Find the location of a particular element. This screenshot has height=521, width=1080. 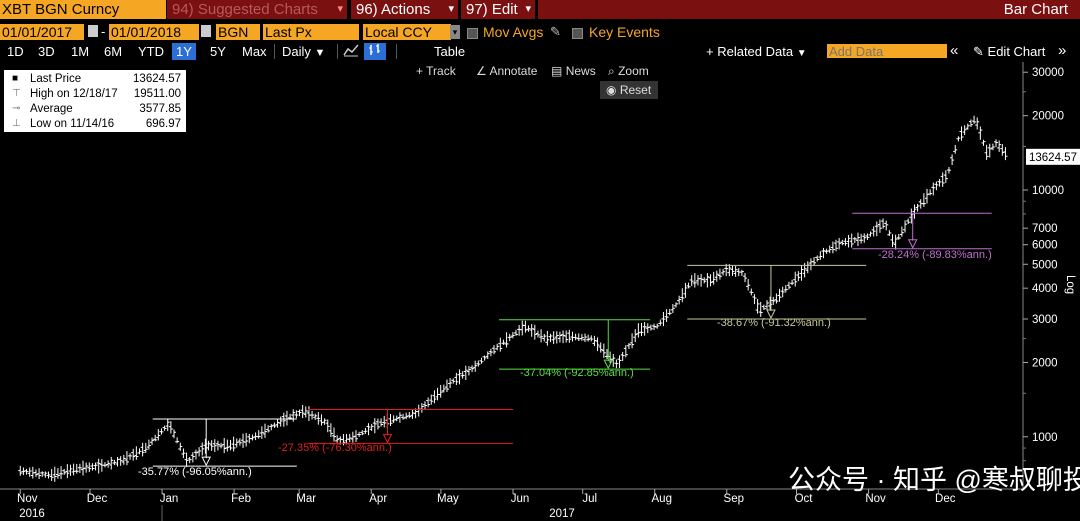

mov-avgs-checkbox is located at coordinates (472, 33).